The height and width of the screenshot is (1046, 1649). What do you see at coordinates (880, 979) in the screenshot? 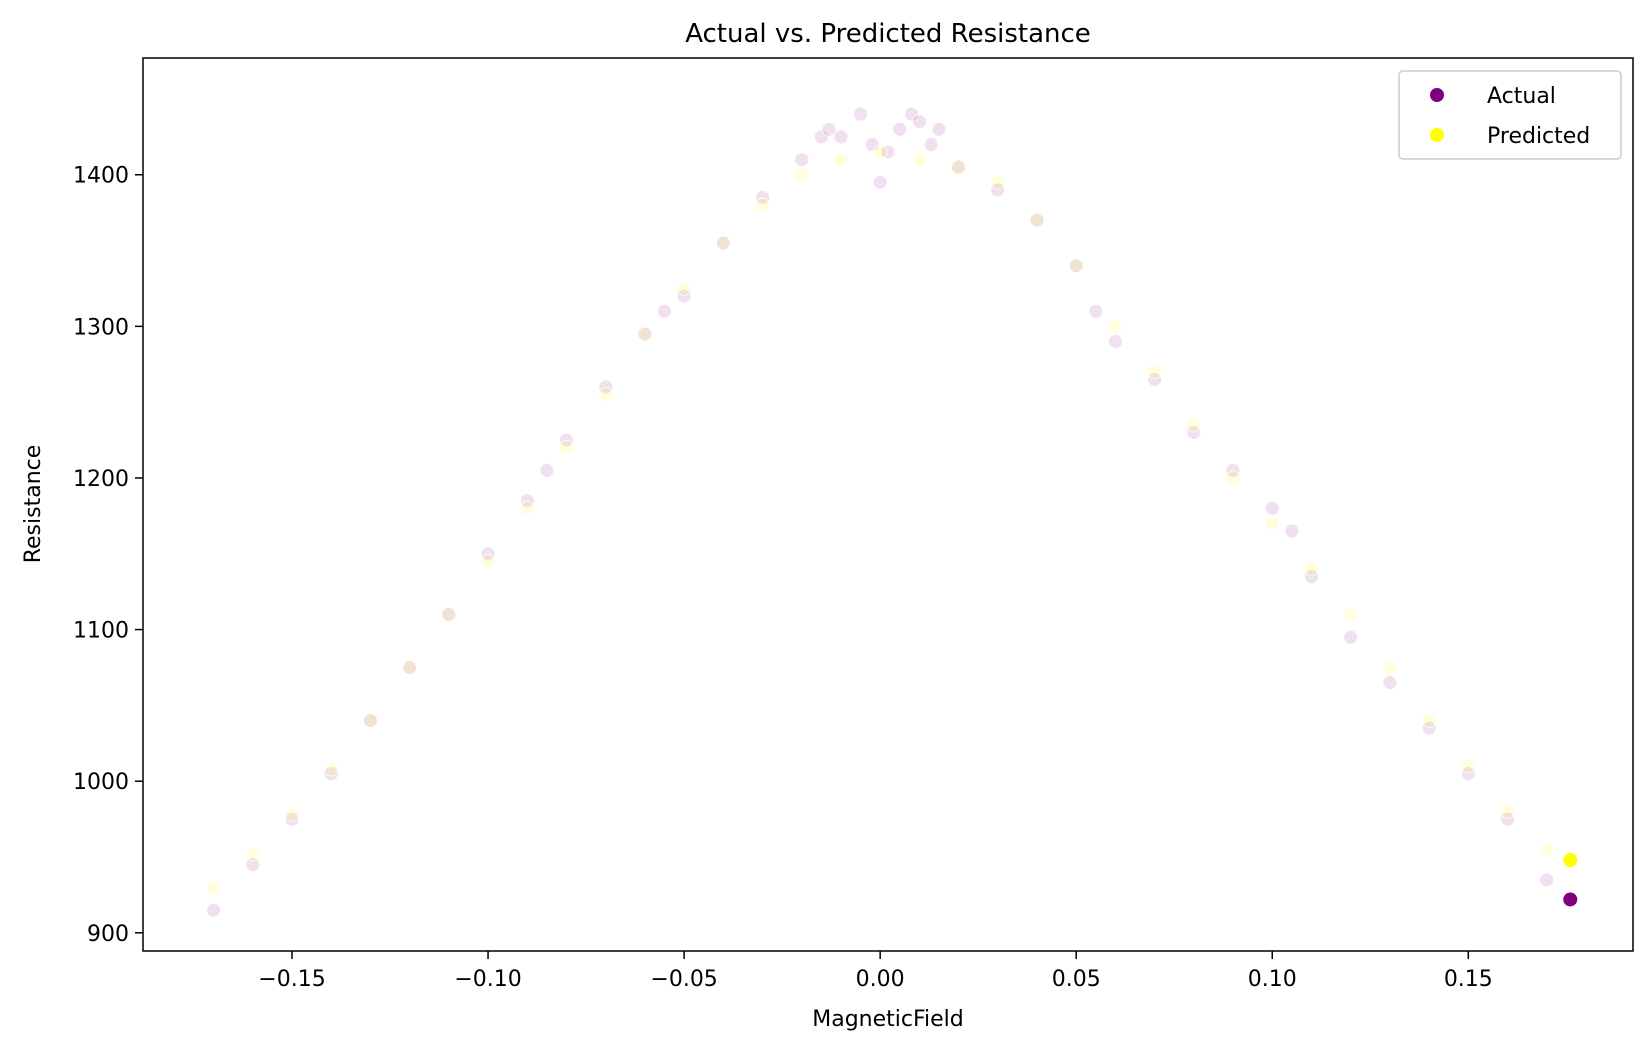
I see `x-tick-label: 0.00` at bounding box center [880, 979].